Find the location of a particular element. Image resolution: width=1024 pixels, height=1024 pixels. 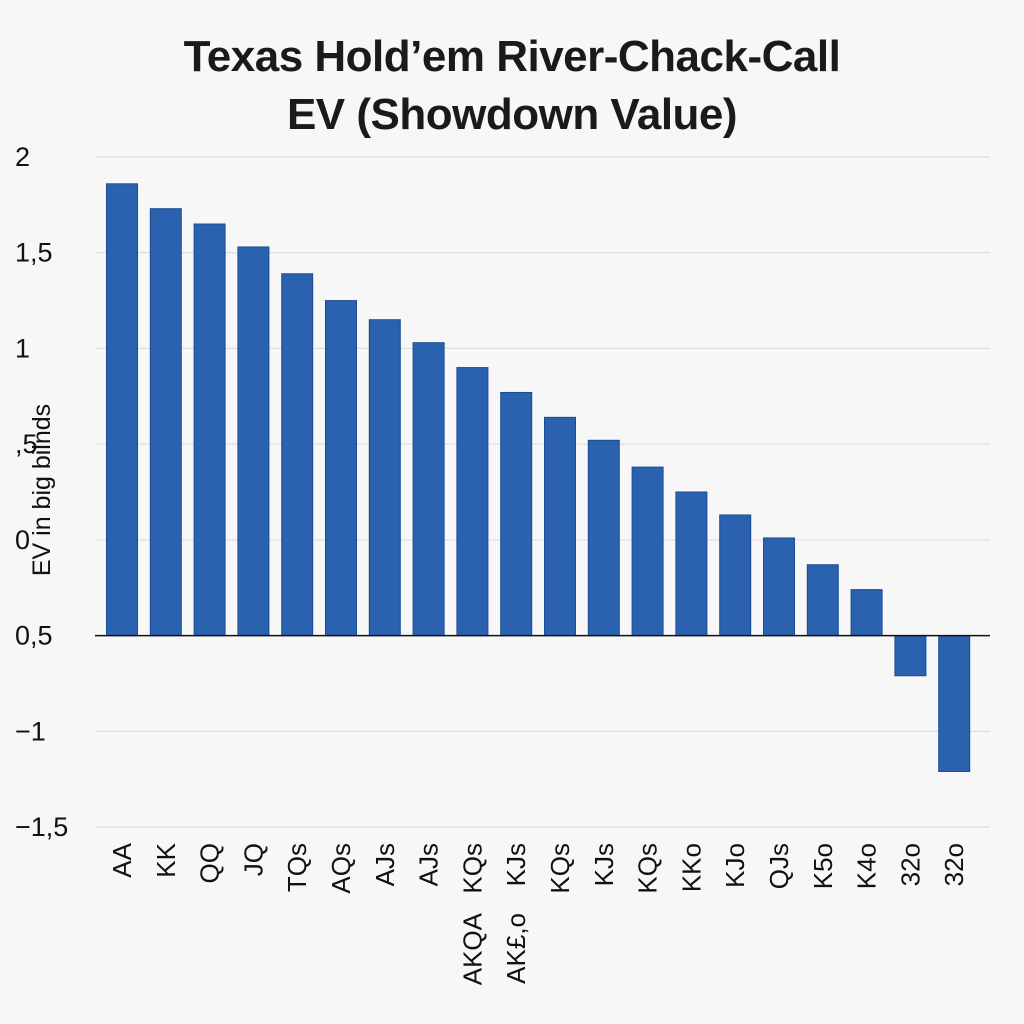

x-tick-label: JQ is located at coordinates (253, 859).